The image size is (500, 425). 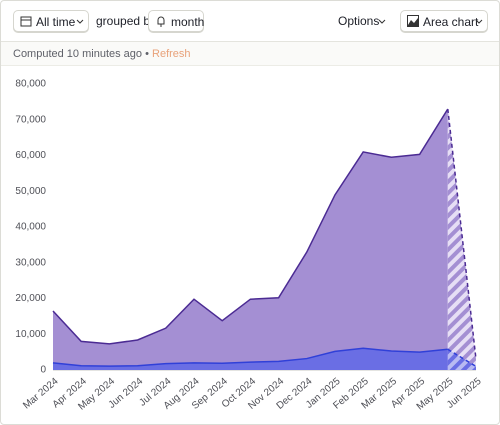 What do you see at coordinates (30, 262) in the screenshot?
I see `y-tick-label: 30,000` at bounding box center [30, 262].